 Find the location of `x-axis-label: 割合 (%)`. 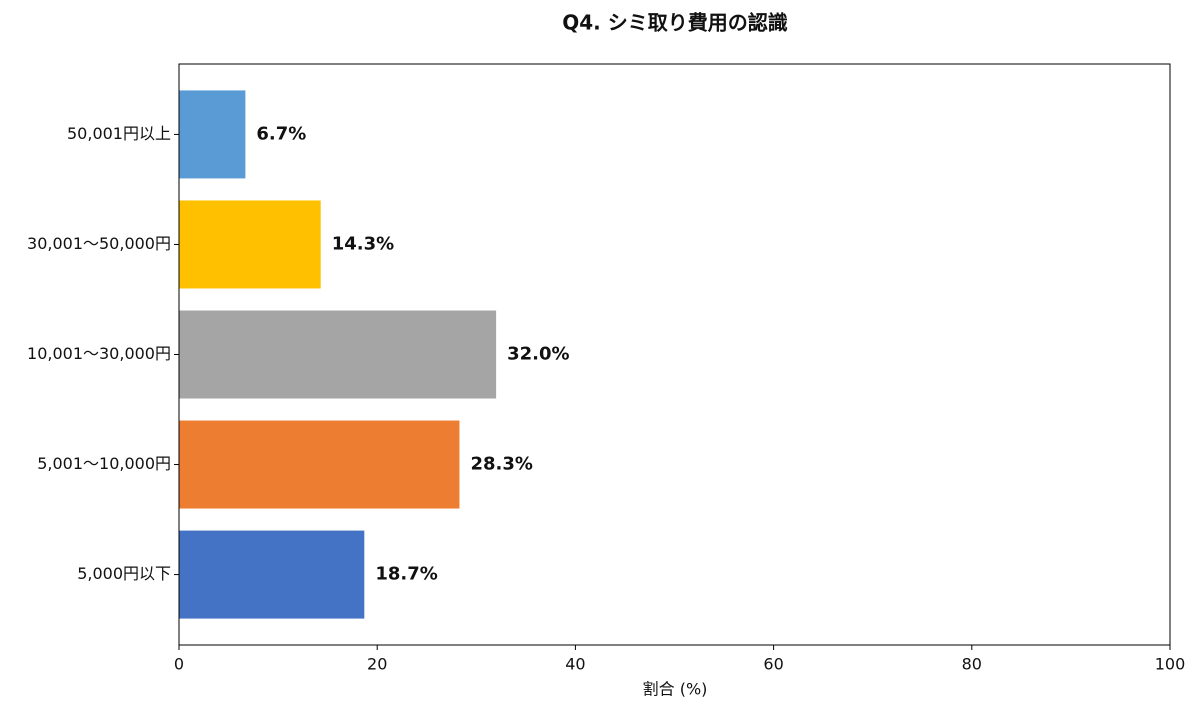

x-axis-label: 割合 (%) is located at coordinates (675, 689).